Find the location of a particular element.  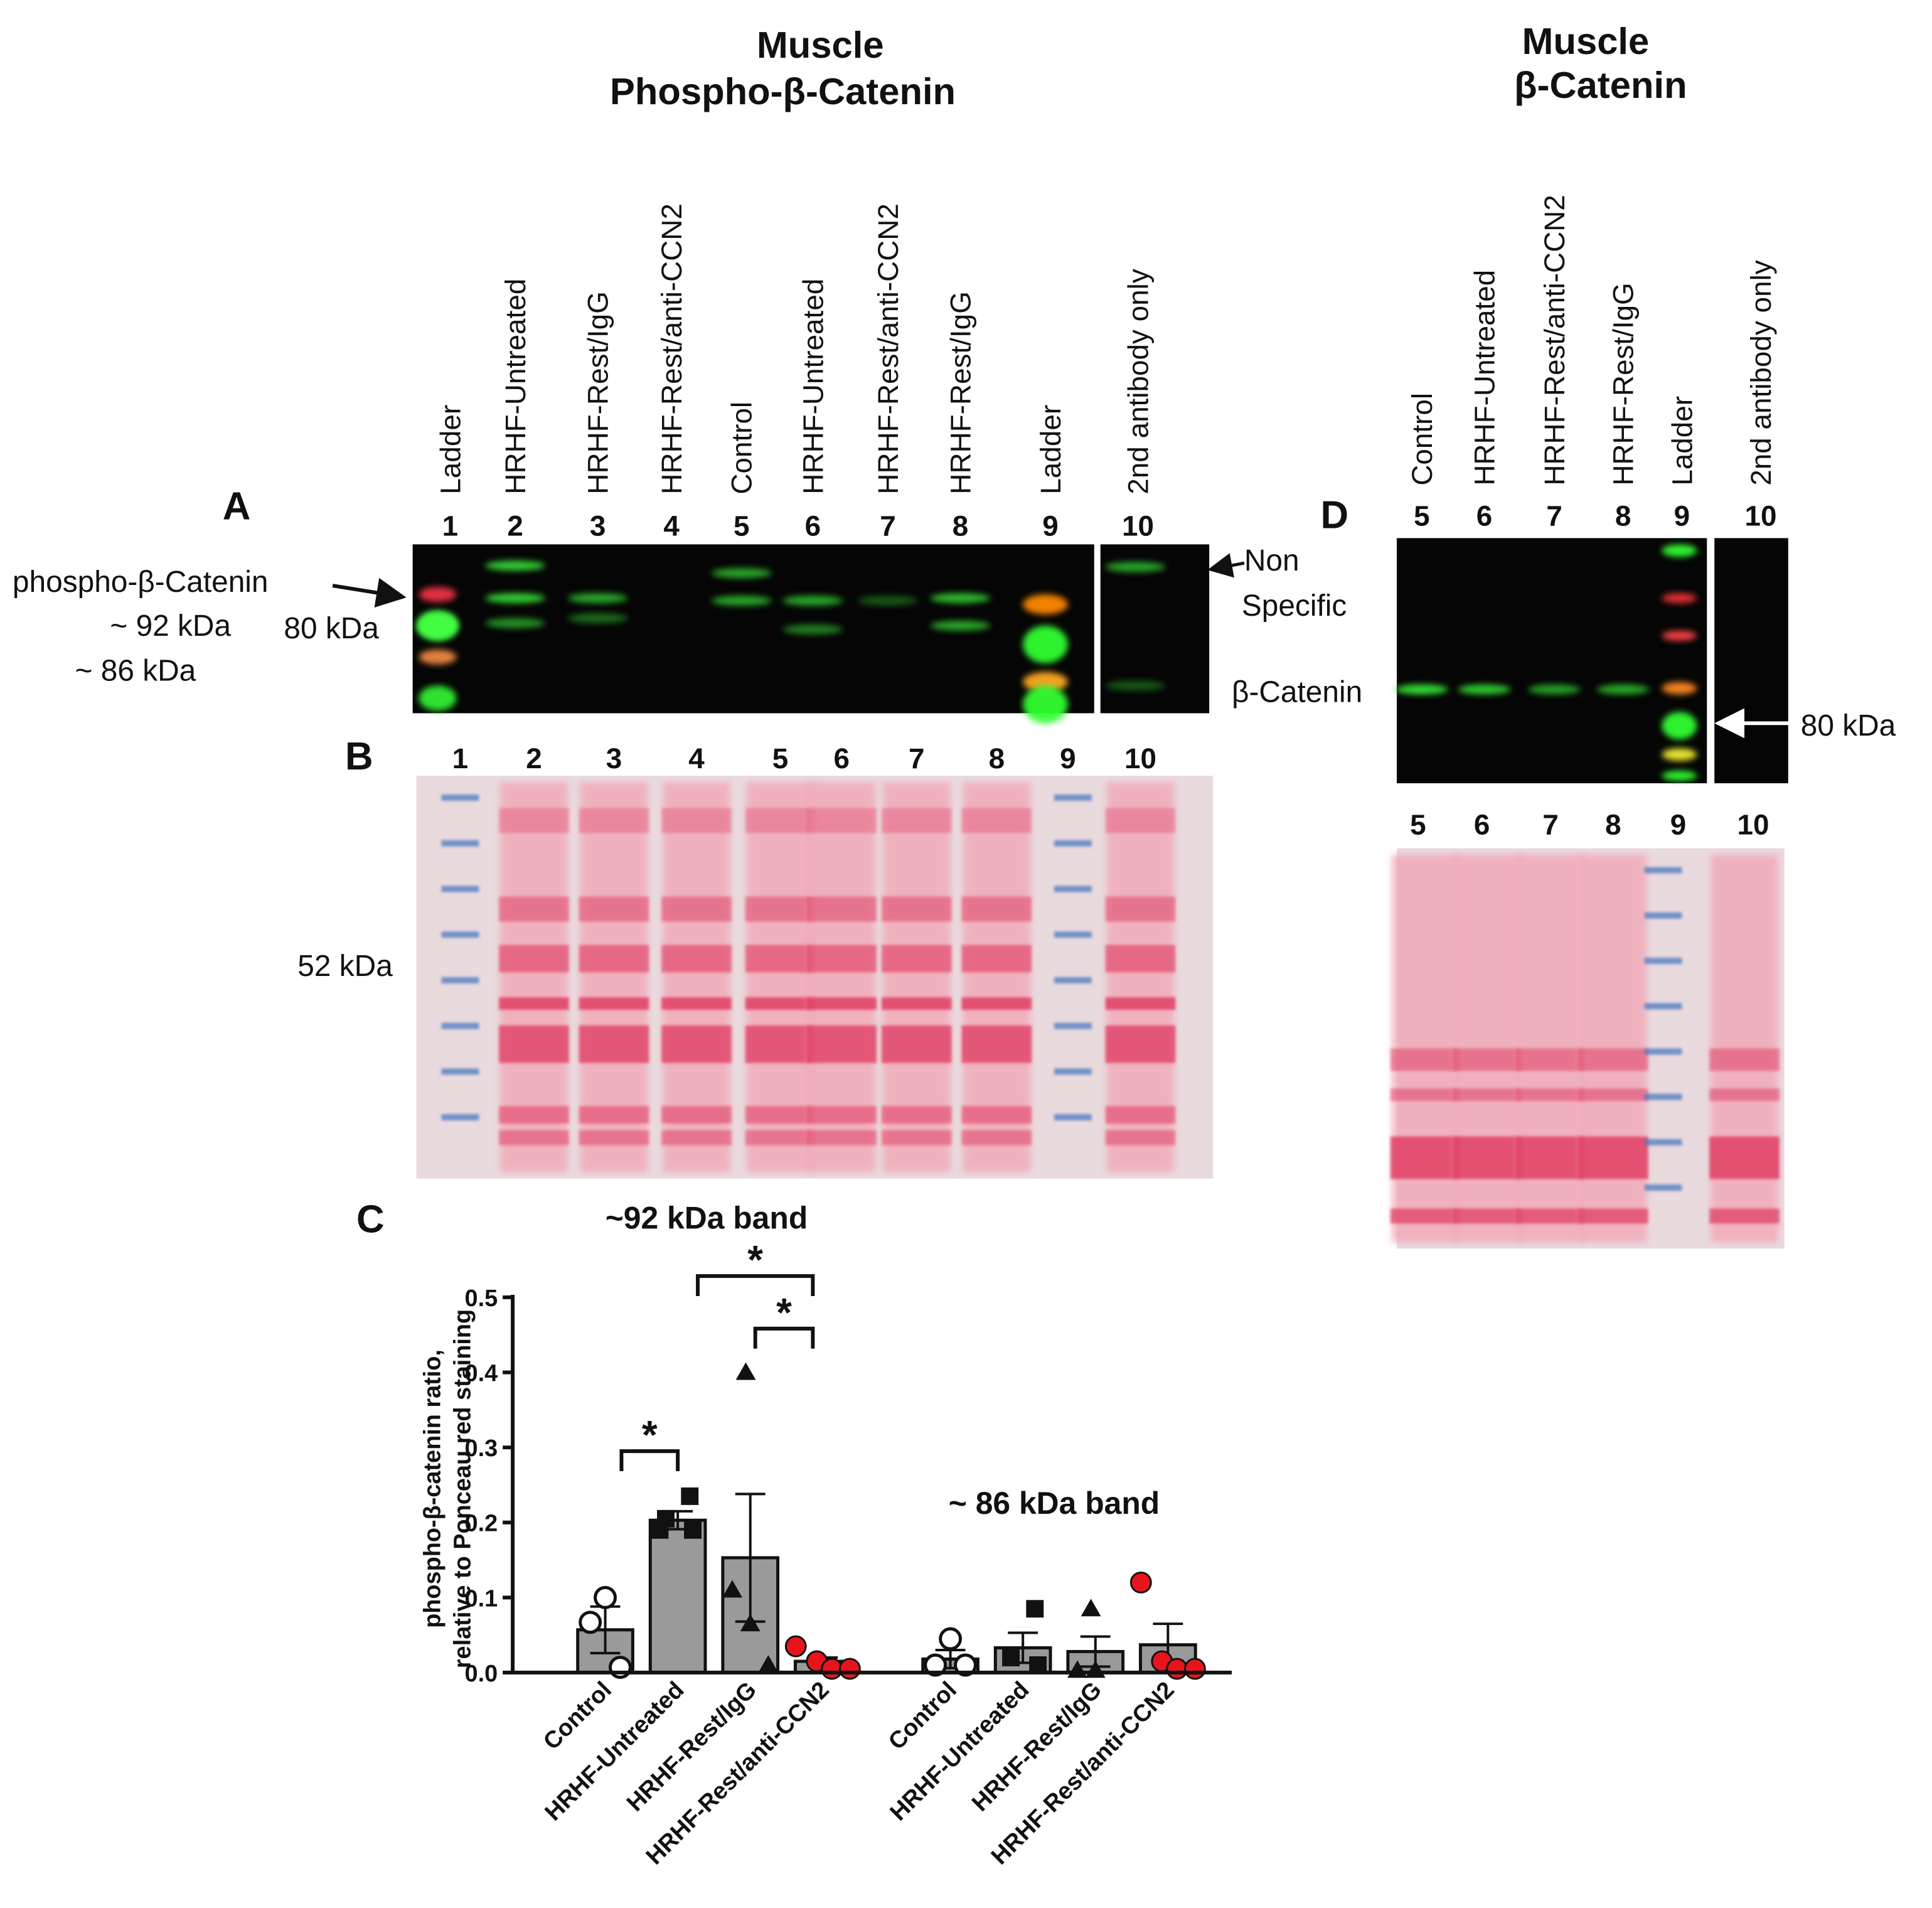

arrow is located at coordinates (369, 592).